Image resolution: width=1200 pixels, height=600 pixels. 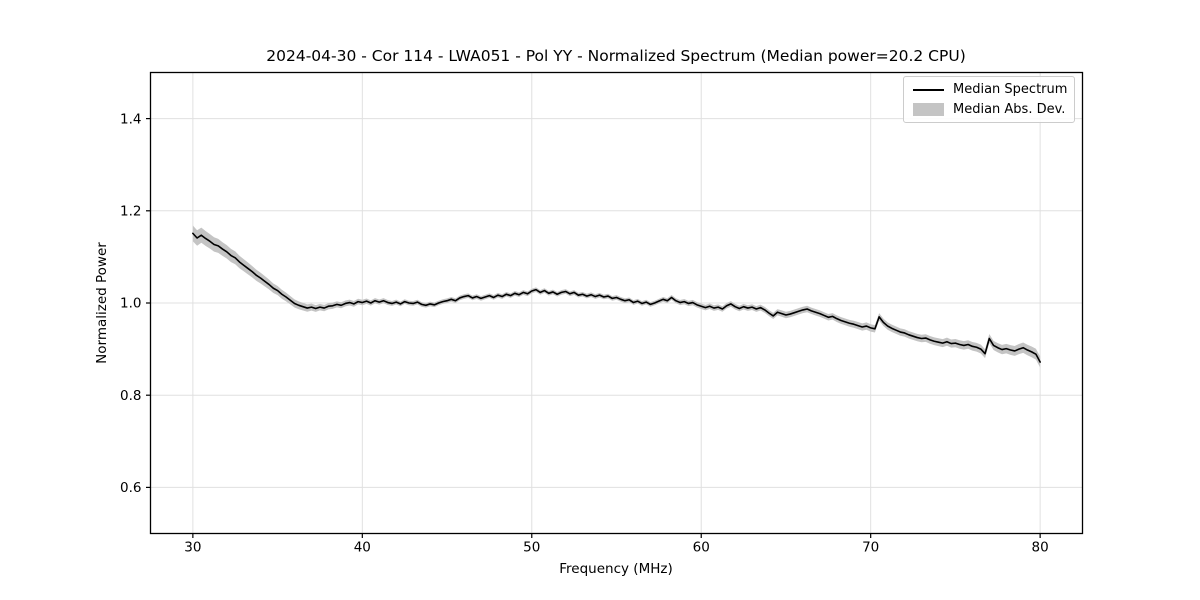 What do you see at coordinates (989, 99) in the screenshot?
I see `legend: Median Spectrum Median Abs. Dev.` at bounding box center [989, 99].